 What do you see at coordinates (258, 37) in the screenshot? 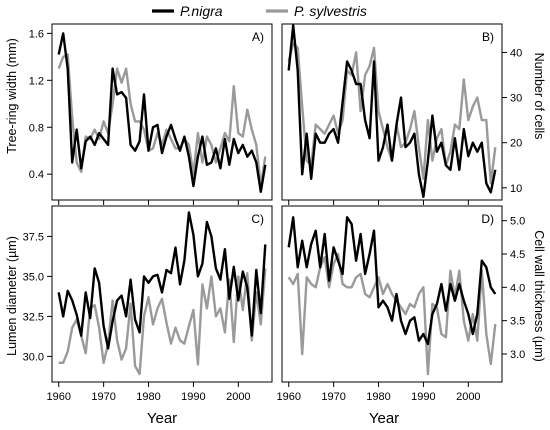
I see `panel-label: A)` at bounding box center [258, 37].